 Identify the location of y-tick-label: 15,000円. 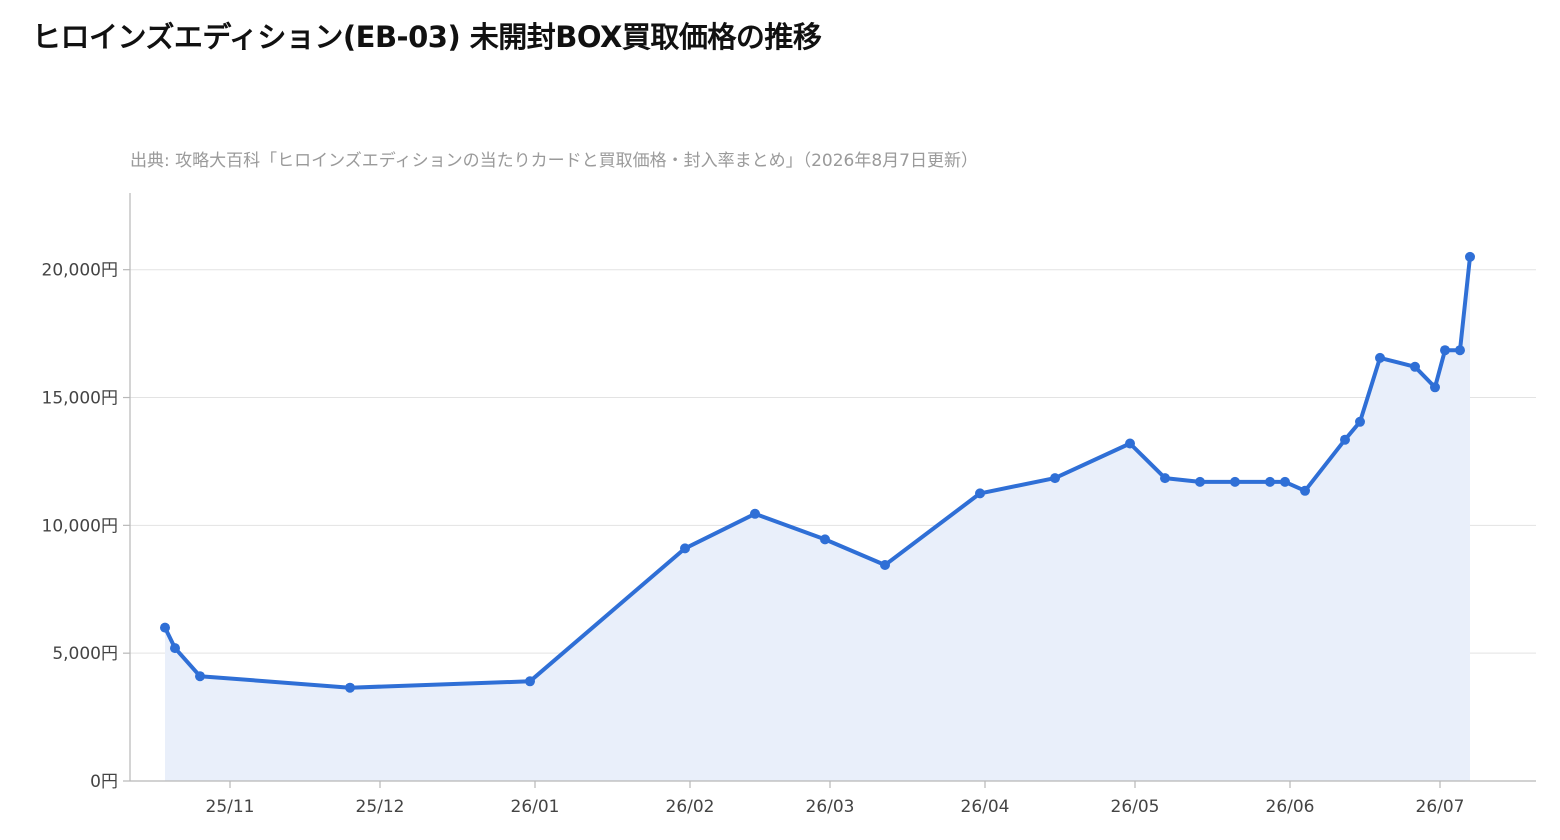
(80, 399).